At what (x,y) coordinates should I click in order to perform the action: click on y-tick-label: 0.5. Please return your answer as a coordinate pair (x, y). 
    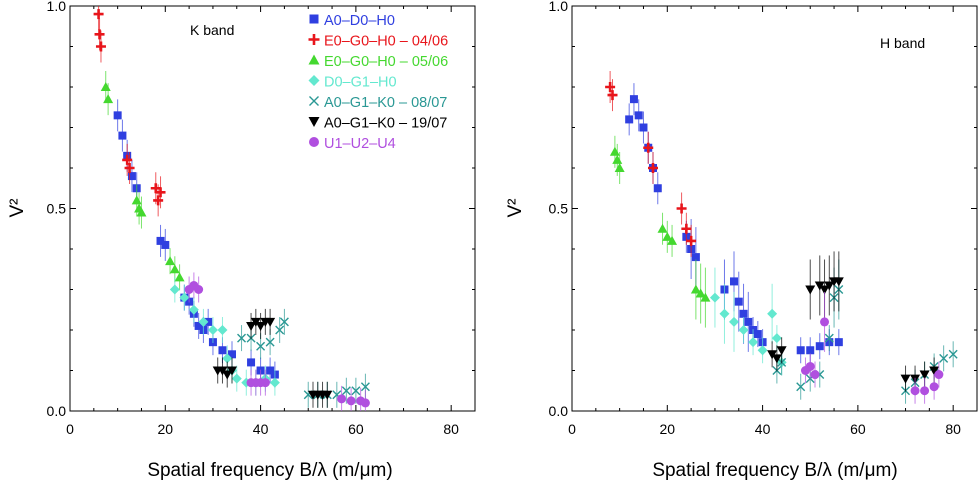
    Looking at the image, I should click on (559, 209).